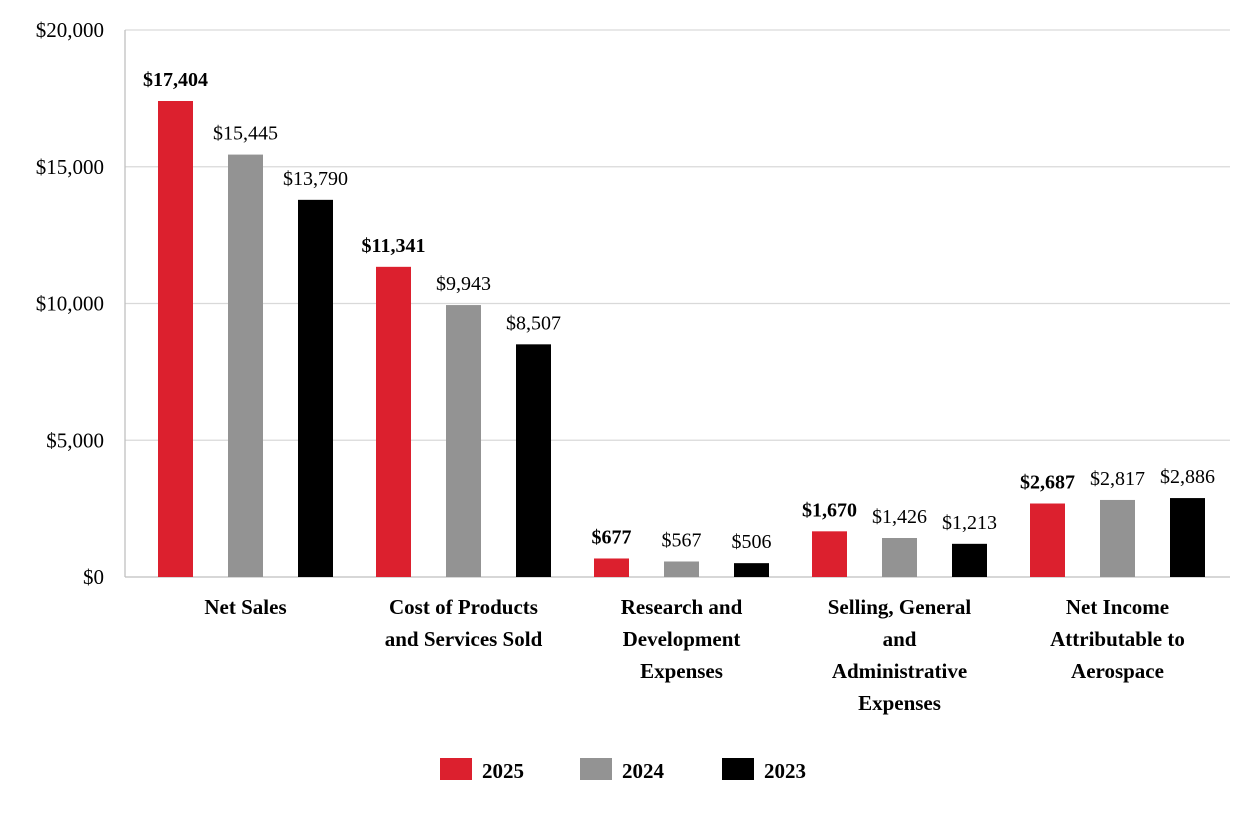 This screenshot has height=824, width=1248. Describe the element at coordinates (1117, 639) in the screenshot. I see `x-tick-label: Attributable to` at that location.